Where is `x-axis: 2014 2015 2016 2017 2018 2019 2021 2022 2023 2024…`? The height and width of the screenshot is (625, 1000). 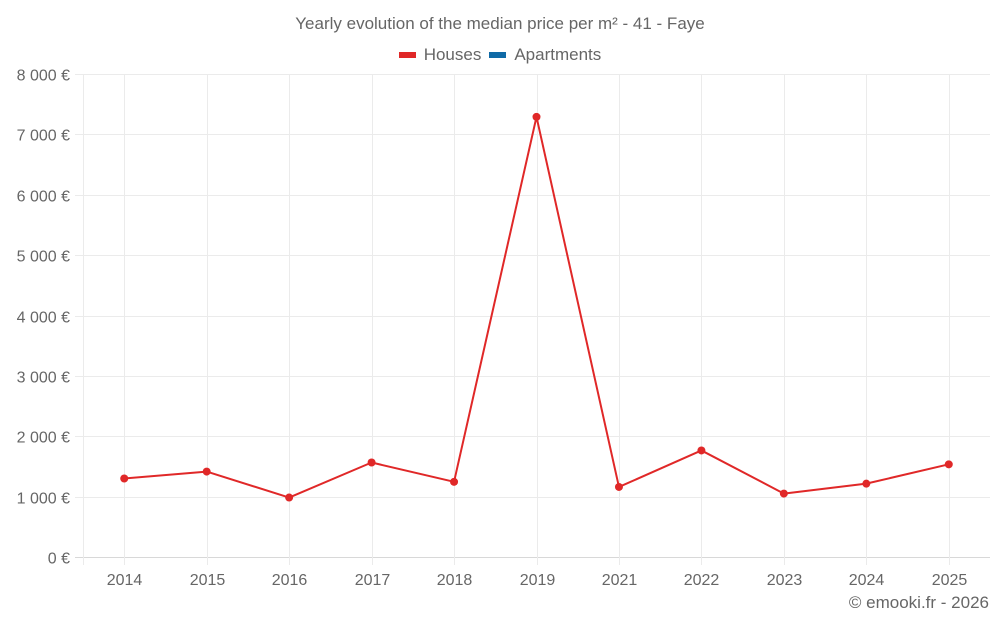 x-axis: 2014 2015 2016 2017 2018 2019 2021 2022 2023 2024… is located at coordinates (537, 580).